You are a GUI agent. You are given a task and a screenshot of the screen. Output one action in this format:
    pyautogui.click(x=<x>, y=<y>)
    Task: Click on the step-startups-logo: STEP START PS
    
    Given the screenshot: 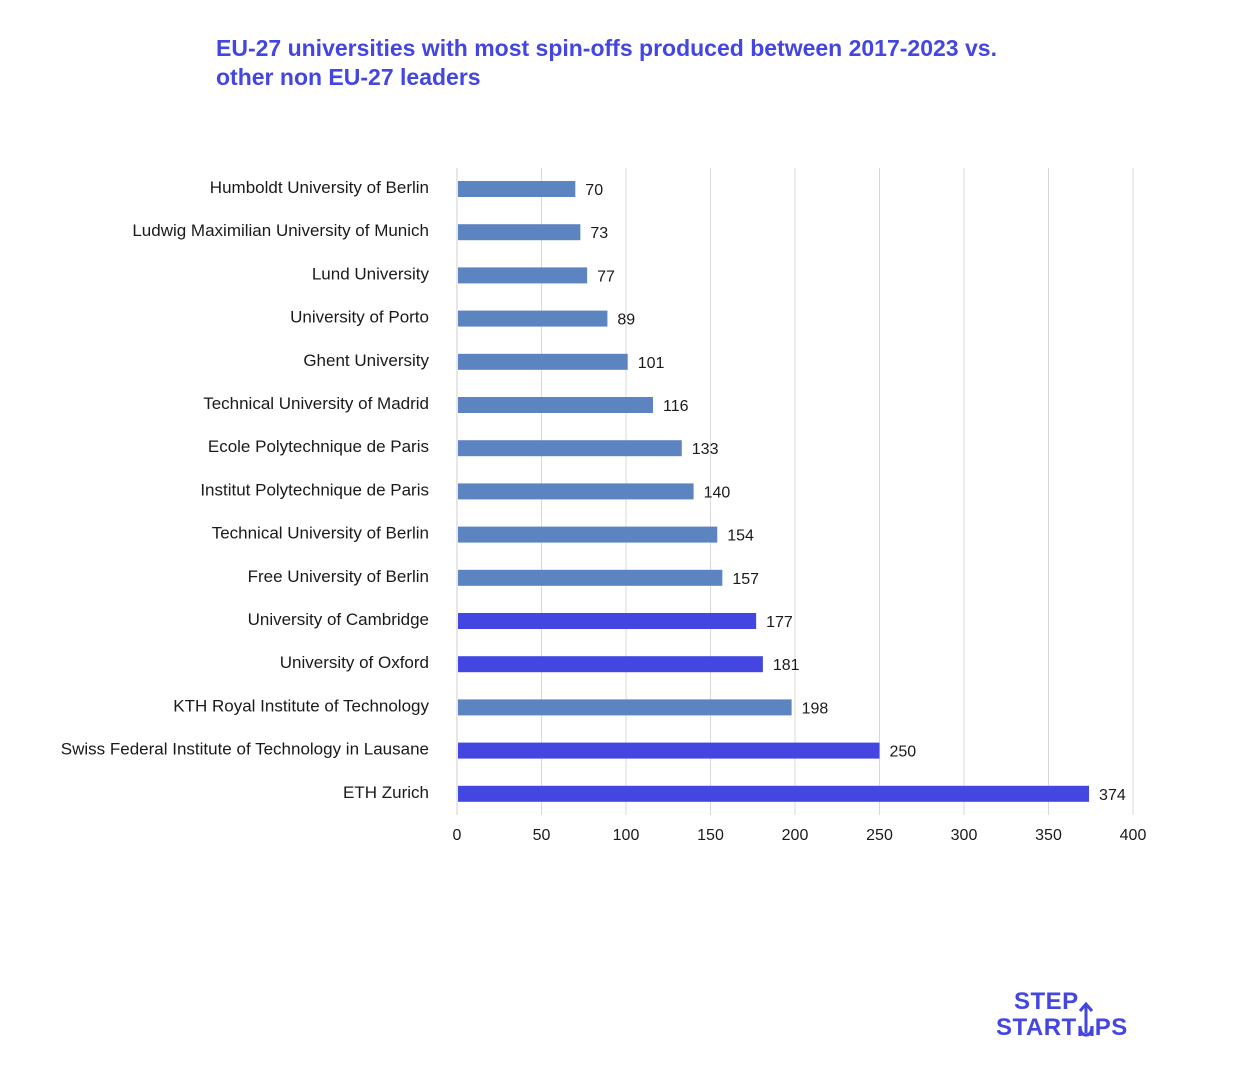 What is the action you would take?
    pyautogui.click(x=1074, y=1016)
    